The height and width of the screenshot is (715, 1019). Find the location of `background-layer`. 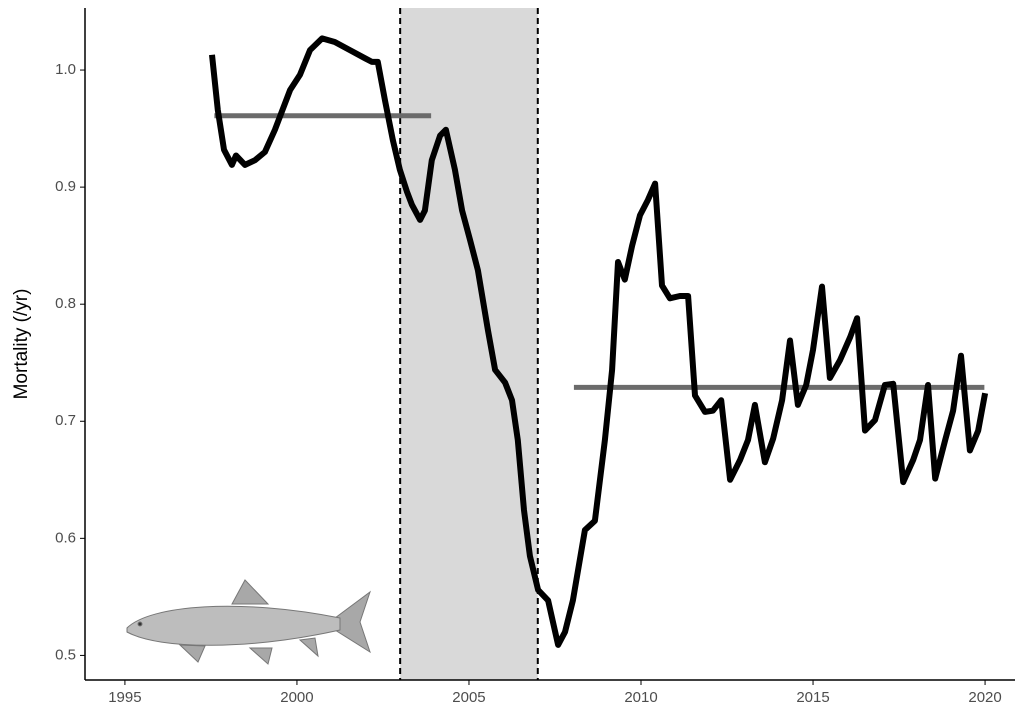

background-layer is located at coordinates (469, 344).